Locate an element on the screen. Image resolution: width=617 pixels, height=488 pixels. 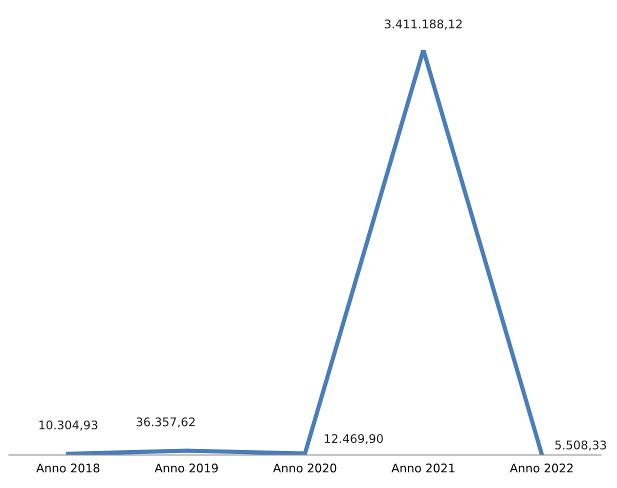
data-label: 10.304,93 is located at coordinates (68, 425).